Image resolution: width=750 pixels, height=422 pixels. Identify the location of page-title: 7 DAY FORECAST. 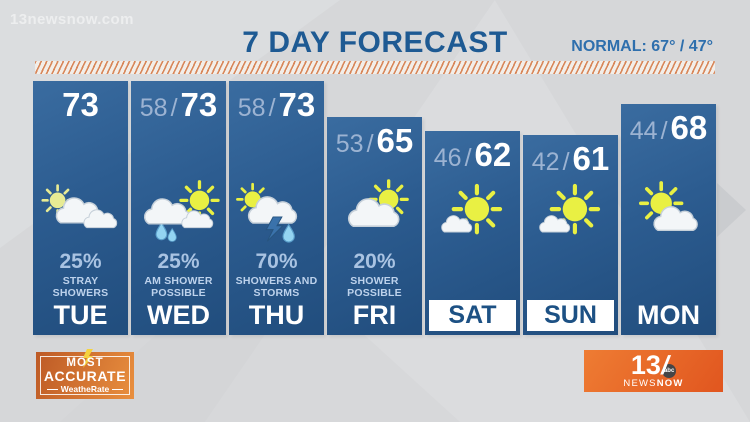
(375, 42).